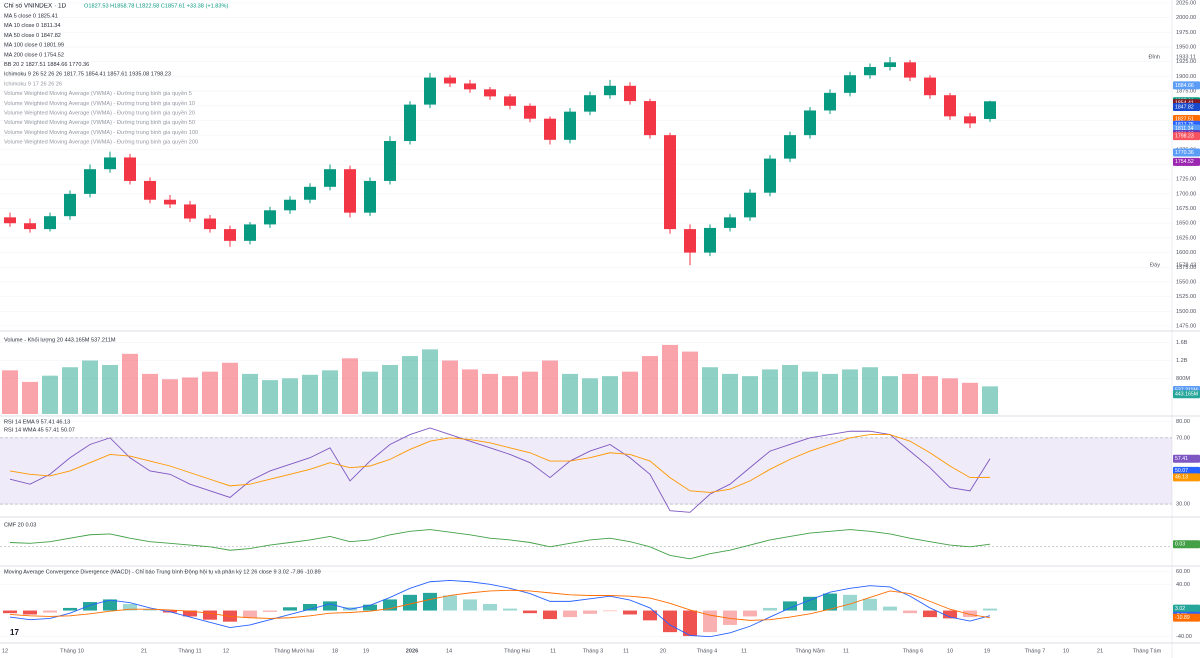 The height and width of the screenshot is (658, 1200). Describe the element at coordinates (1181, 471) in the screenshot. I see `value-box-label: 50.07` at that location.